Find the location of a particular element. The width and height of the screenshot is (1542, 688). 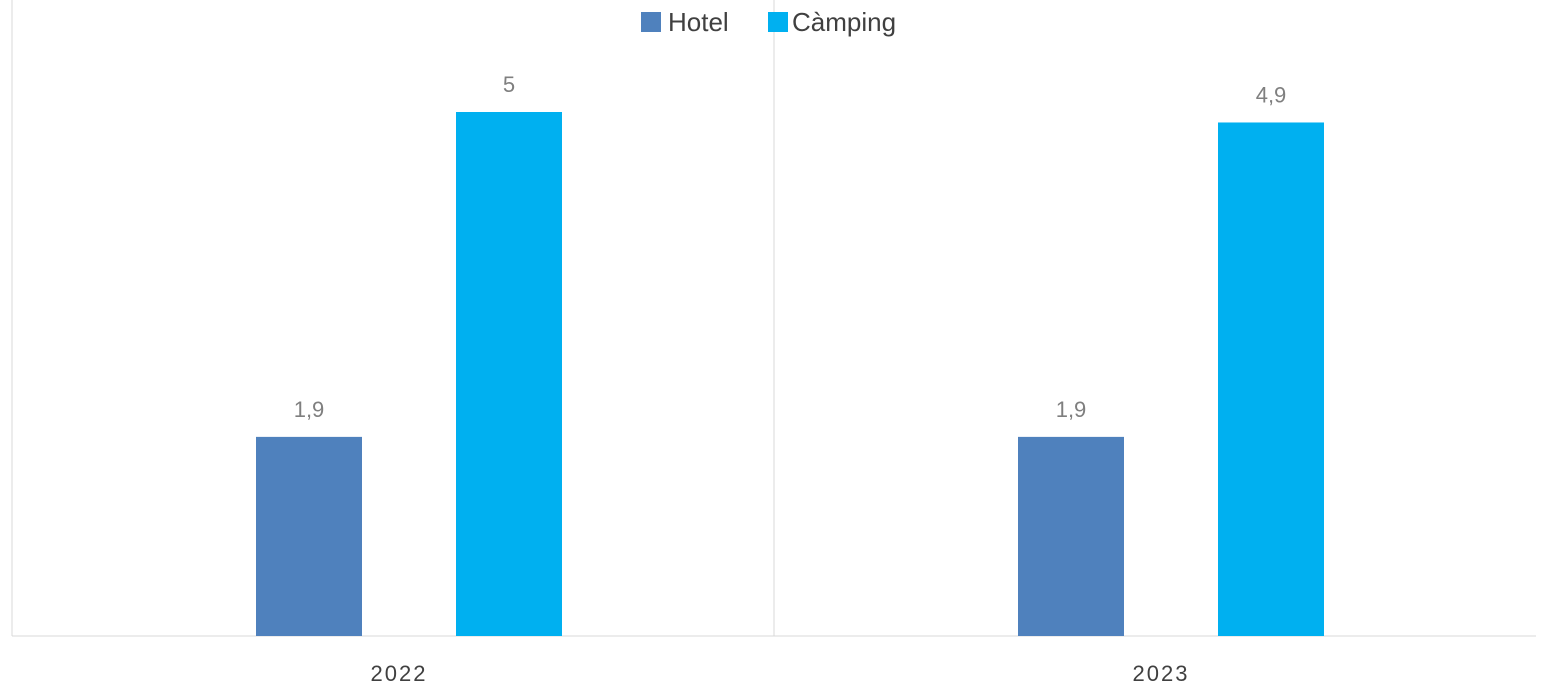

x-tick-label: 2023 is located at coordinates (1161, 673).